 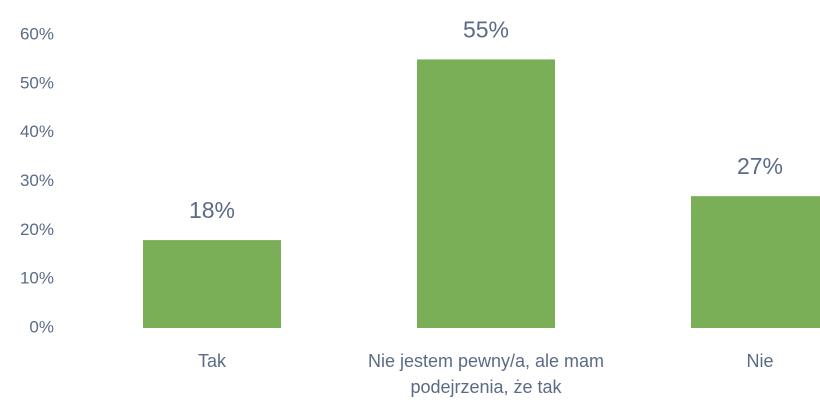 What do you see at coordinates (37, 180) in the screenshot?
I see `y-tick-label: 30%` at bounding box center [37, 180].